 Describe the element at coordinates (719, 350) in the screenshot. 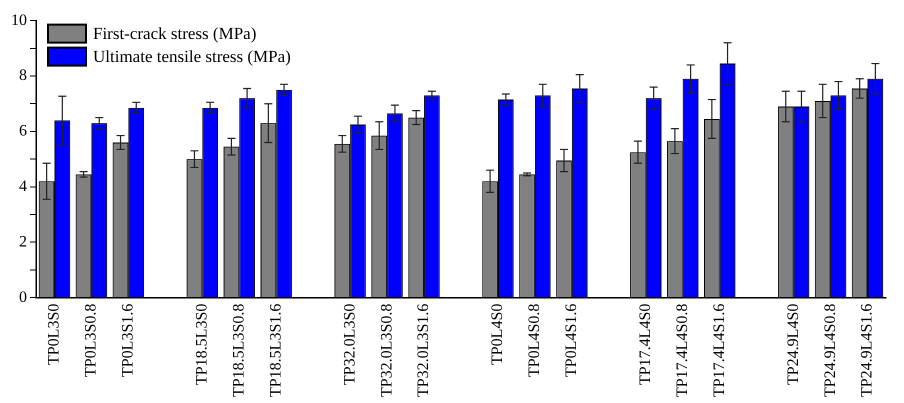

I see `x-tick-label: TP17.4L4S1.6` at that location.